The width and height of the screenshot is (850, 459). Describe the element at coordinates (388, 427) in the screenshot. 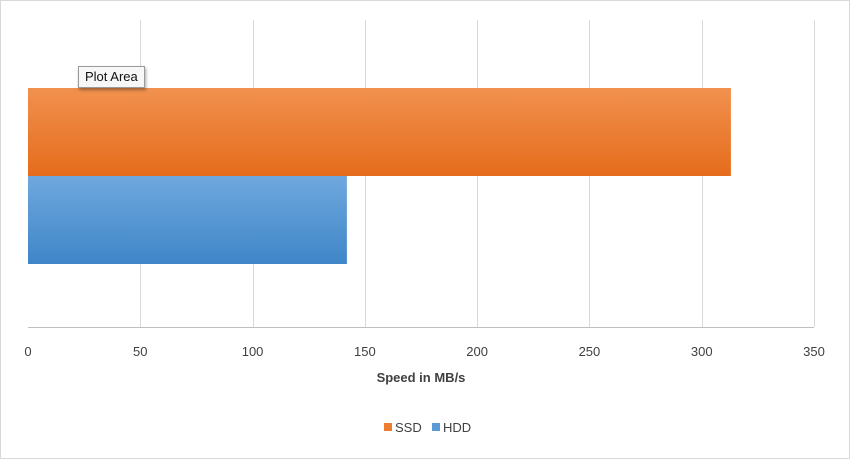

I see `legend-swatch-ssd` at that location.